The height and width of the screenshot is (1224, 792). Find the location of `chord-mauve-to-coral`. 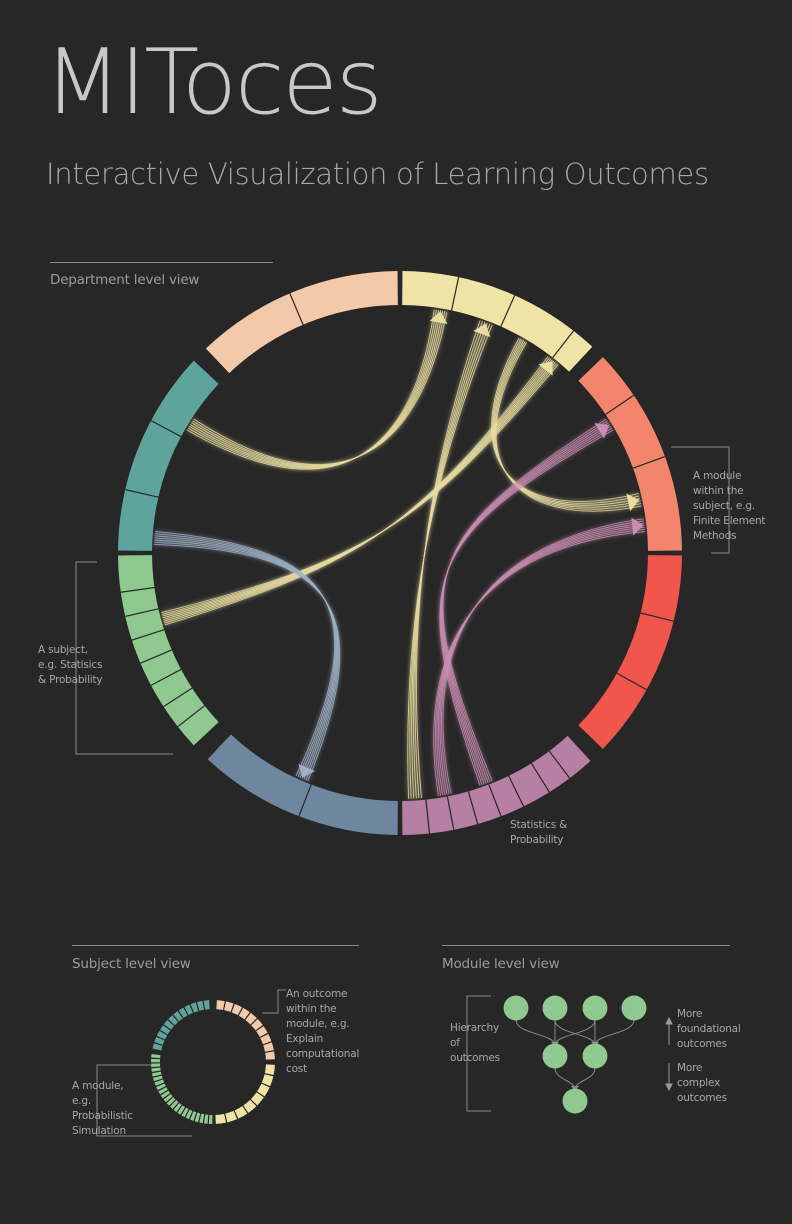

chord-mauve-to-coral is located at coordinates (526, 602).